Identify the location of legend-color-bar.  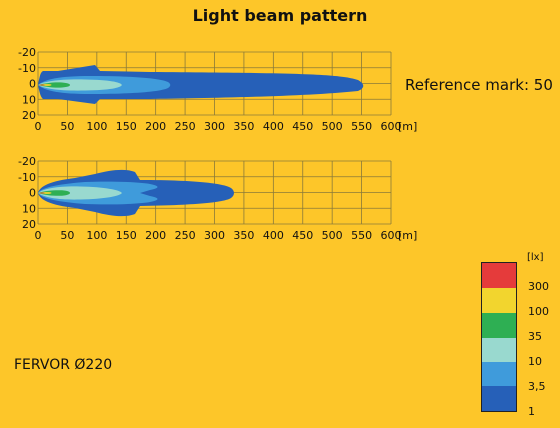
(499, 337).